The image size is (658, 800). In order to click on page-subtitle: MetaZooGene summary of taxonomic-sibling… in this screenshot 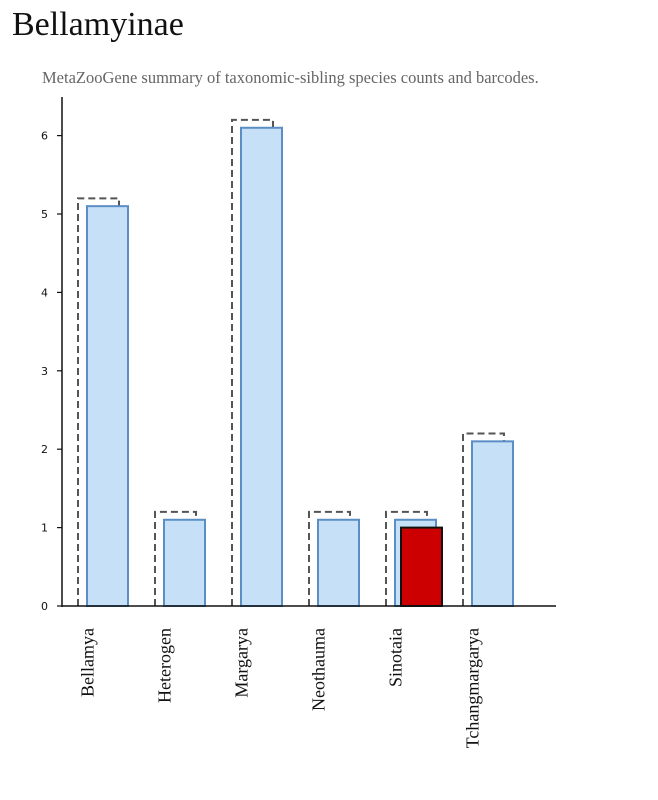, I will do `click(290, 77)`.